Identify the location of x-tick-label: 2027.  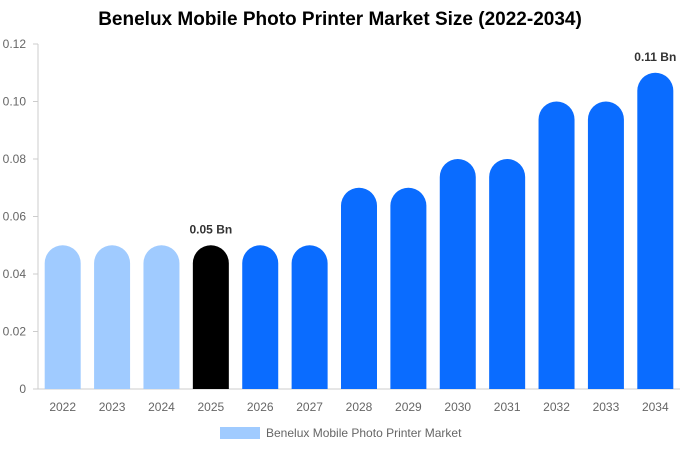
(309, 407).